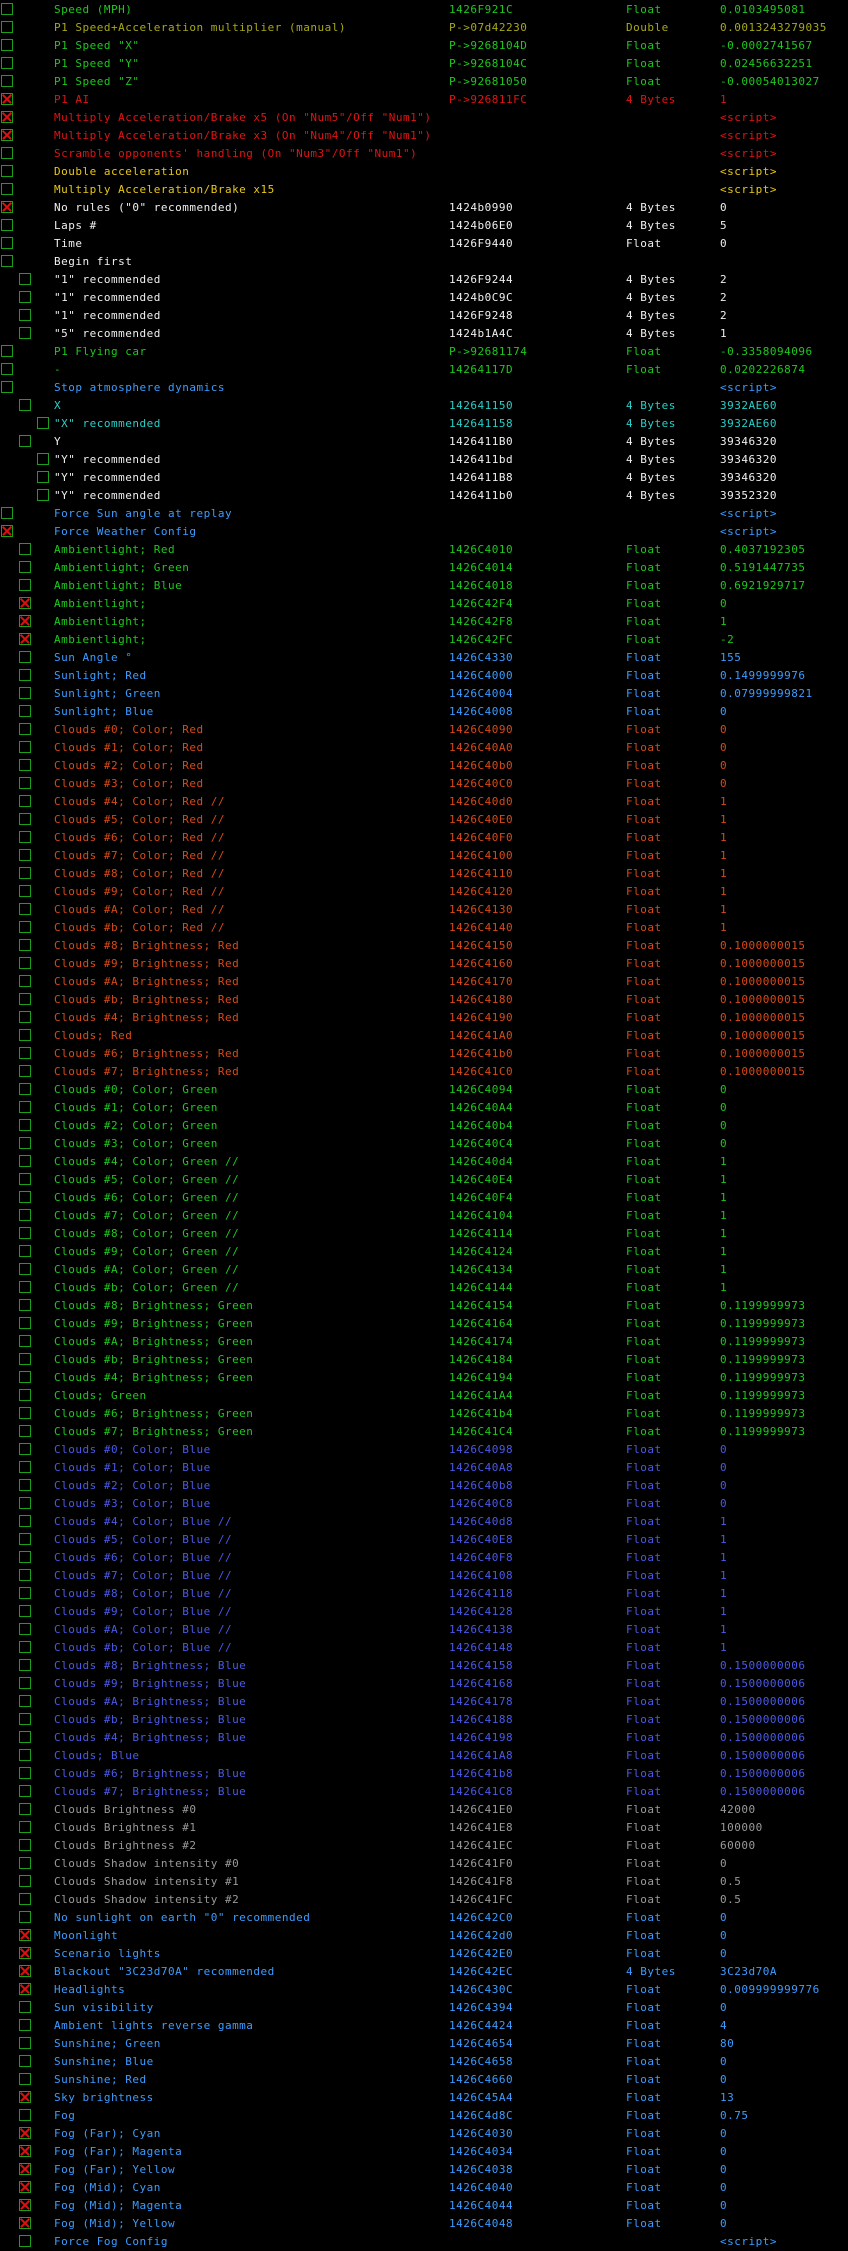 Image resolution: width=848 pixels, height=2251 pixels. What do you see at coordinates (748, 405) in the screenshot?
I see `row-value: 3932AE60` at bounding box center [748, 405].